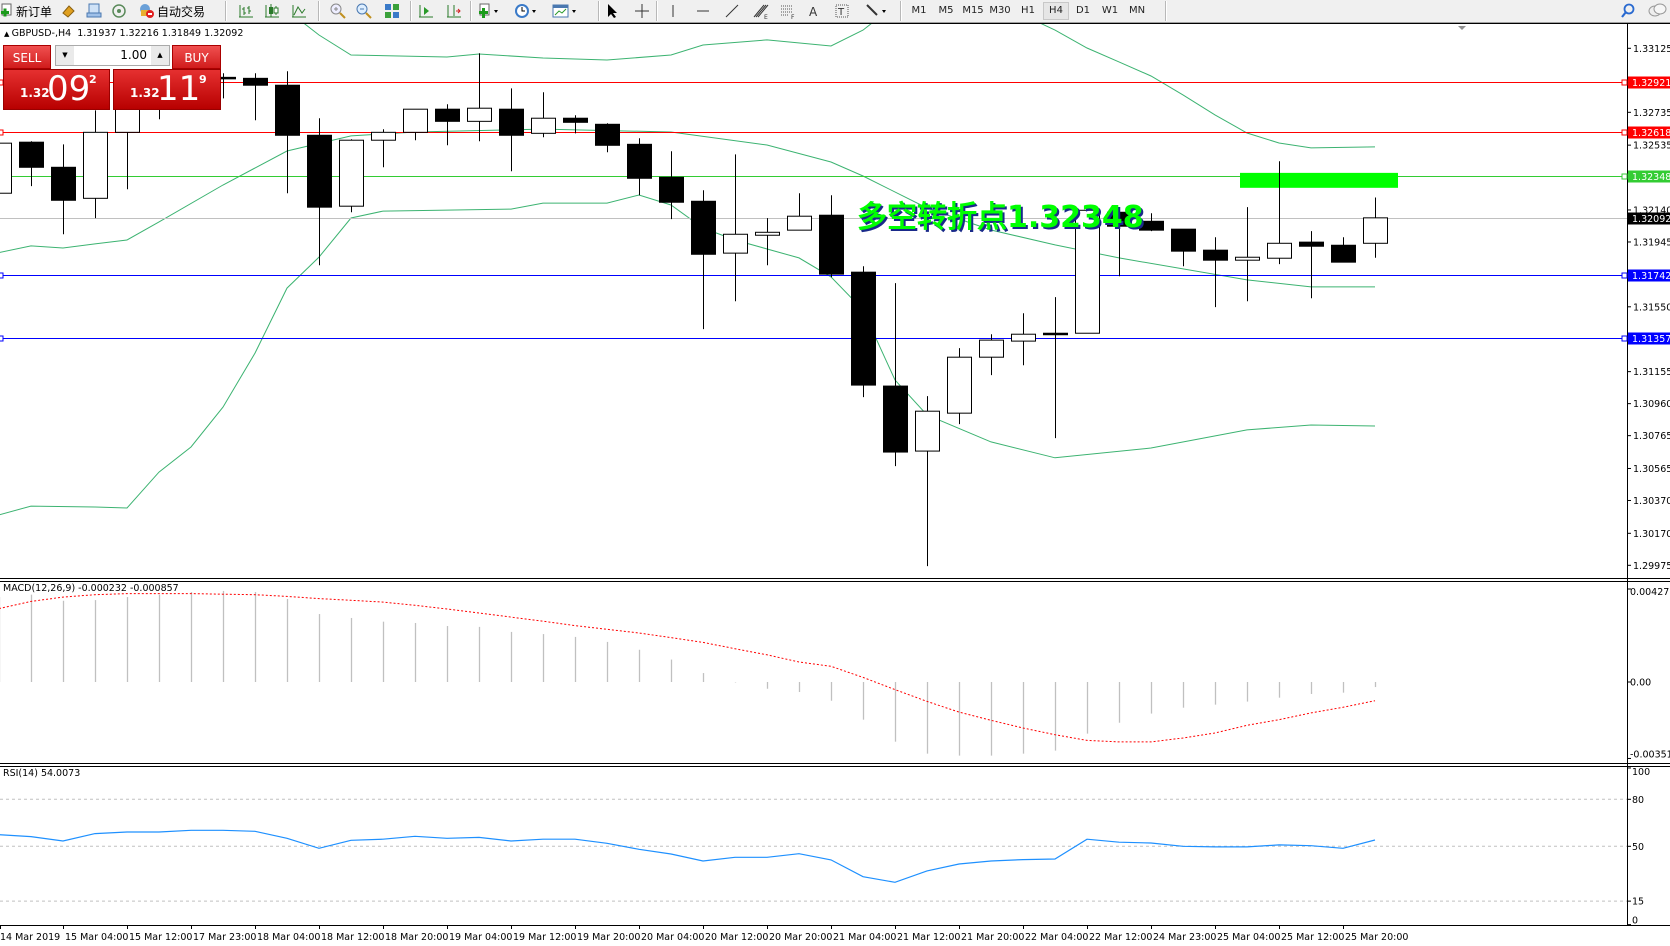 The image size is (1670, 946). What do you see at coordinates (94, 11) in the screenshot?
I see `data-window-button` at bounding box center [94, 11].